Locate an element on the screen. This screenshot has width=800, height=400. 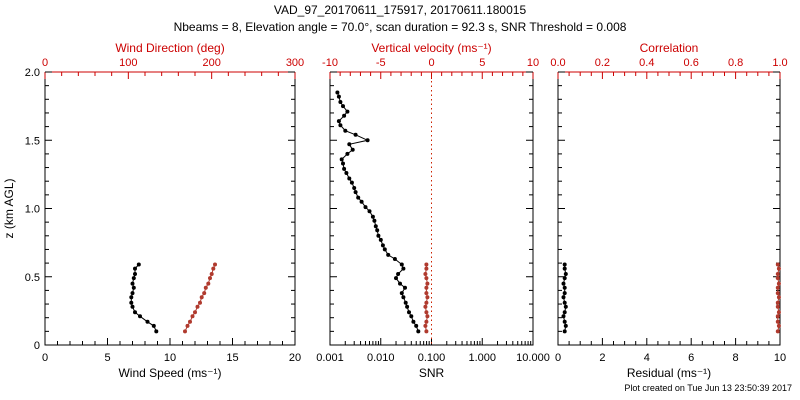
axis-text: 8 is located at coordinates (736, 358).